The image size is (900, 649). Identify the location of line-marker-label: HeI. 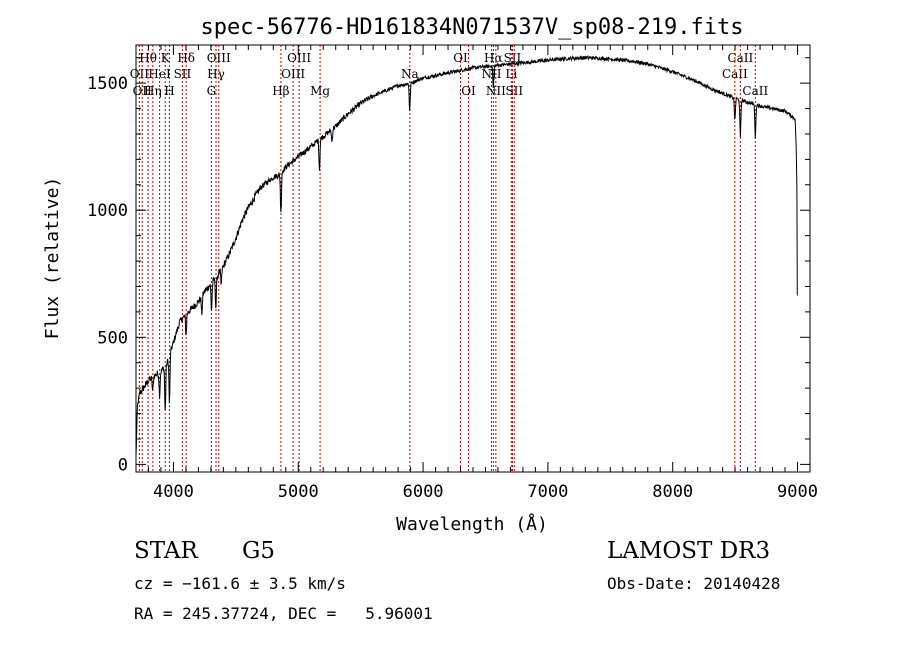
(159, 74).